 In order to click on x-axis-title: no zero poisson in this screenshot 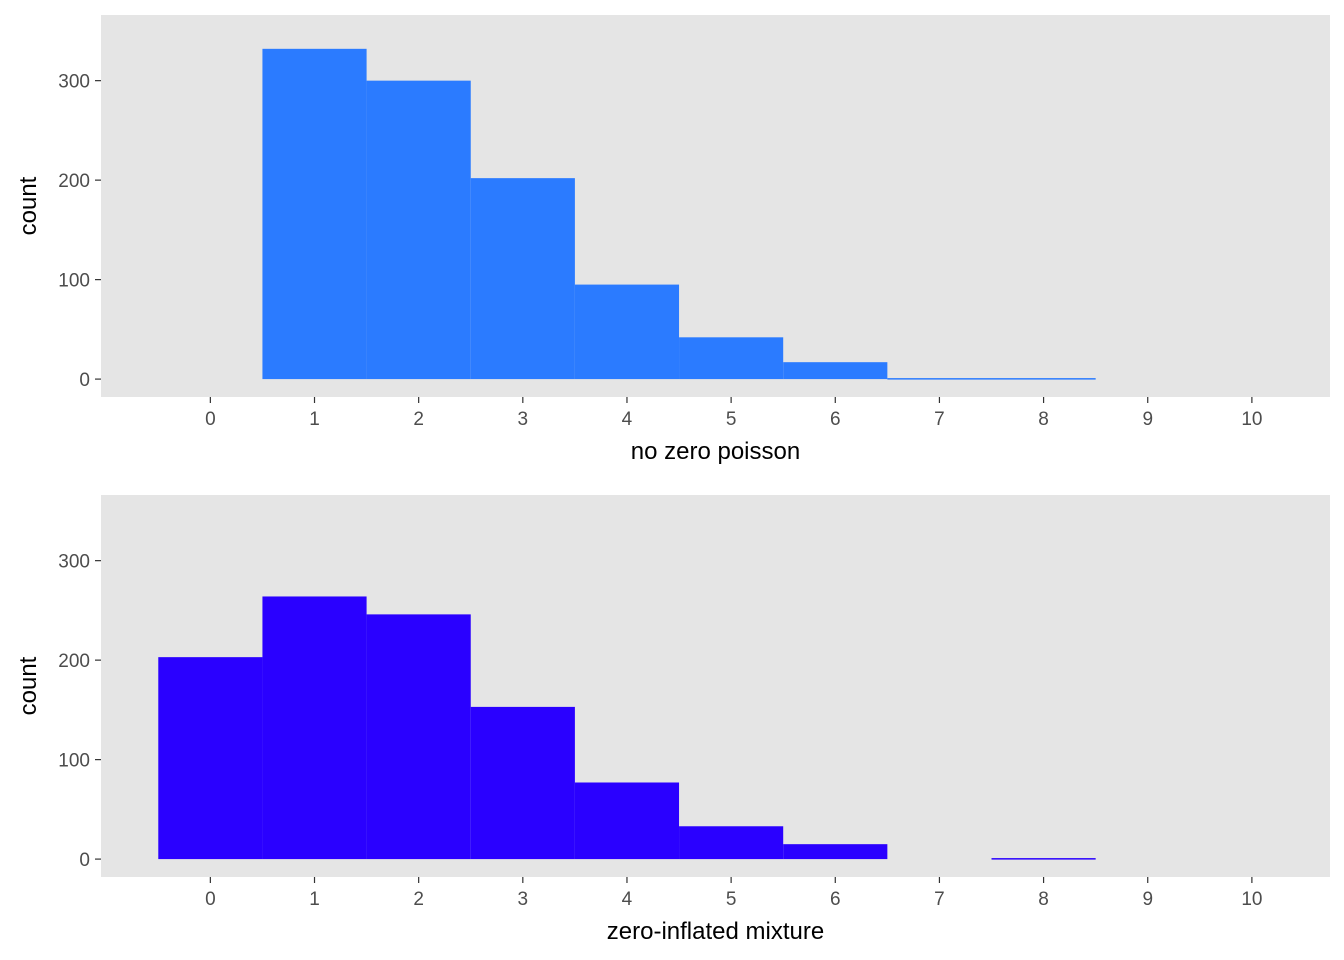, I will do `click(715, 451)`.